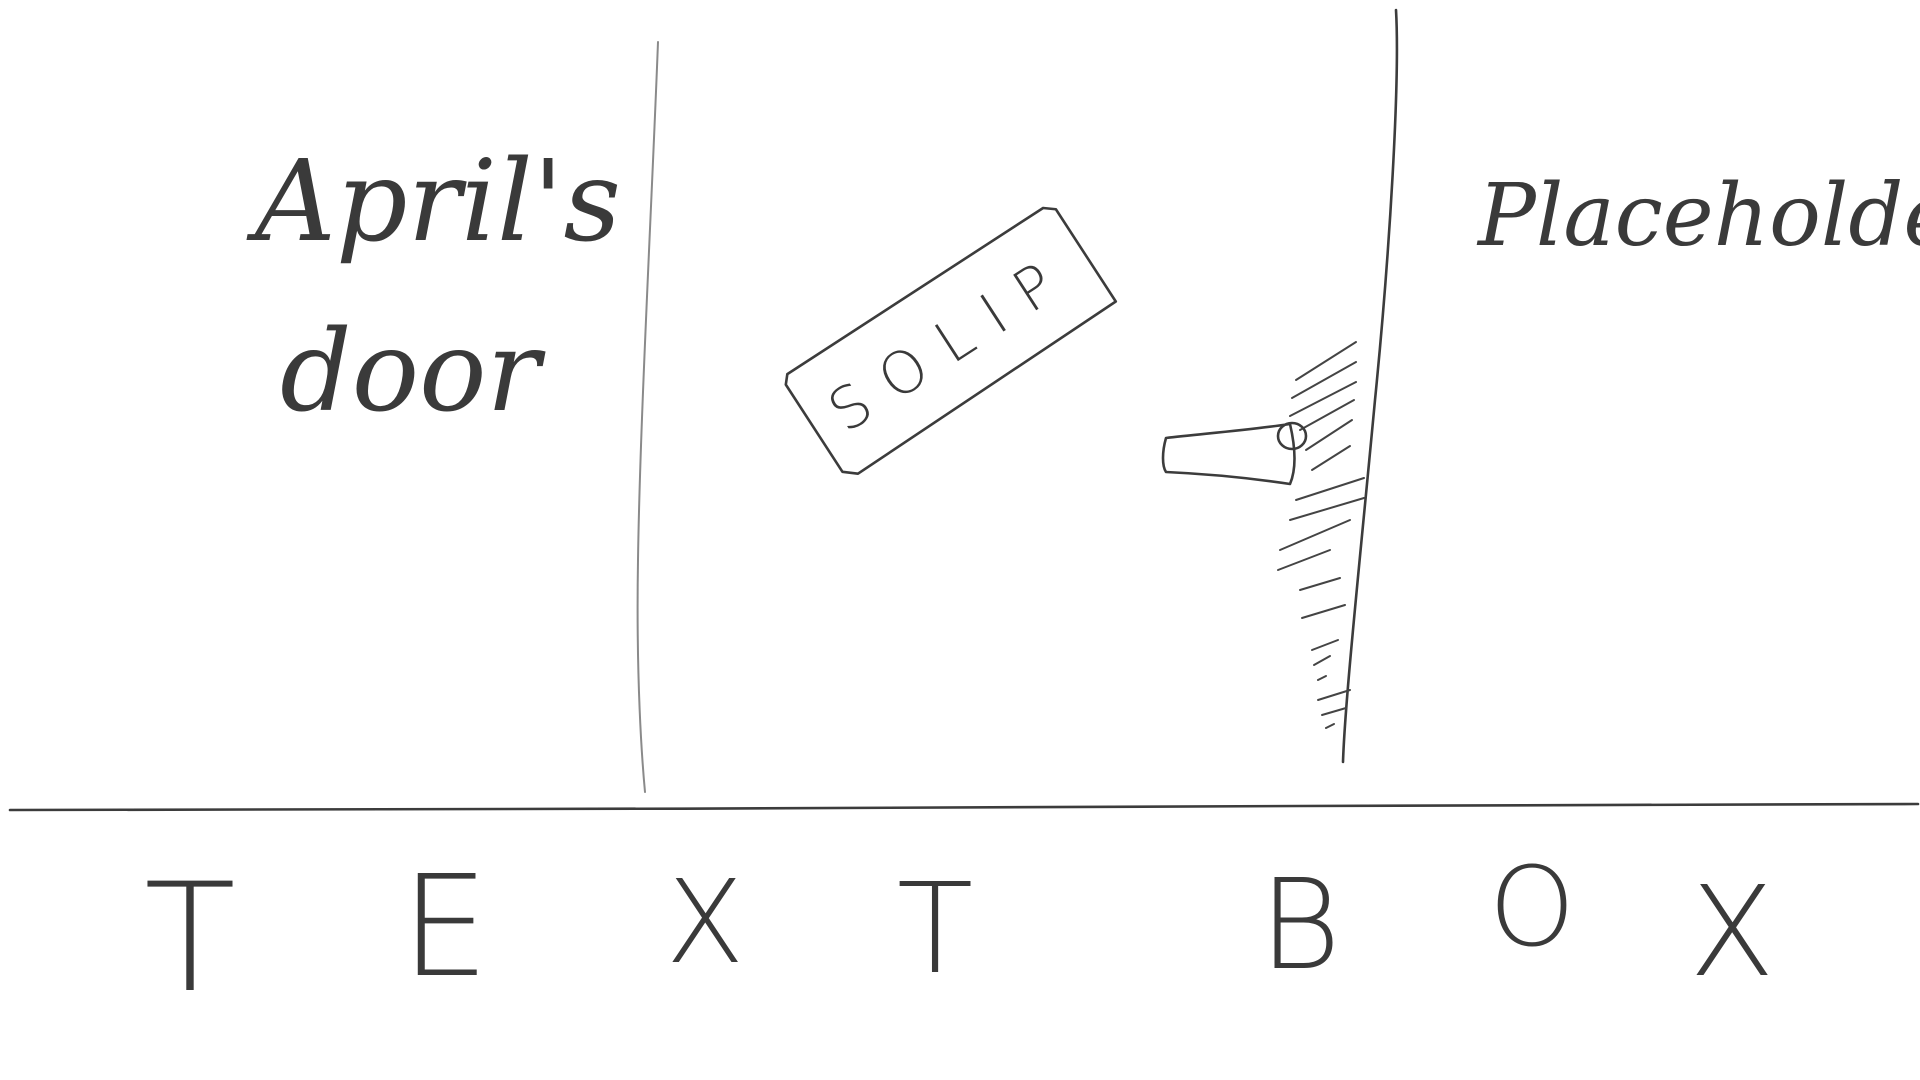 The width and height of the screenshot is (1920, 1080). I want to click on text-box-divider, so click(964, 807).